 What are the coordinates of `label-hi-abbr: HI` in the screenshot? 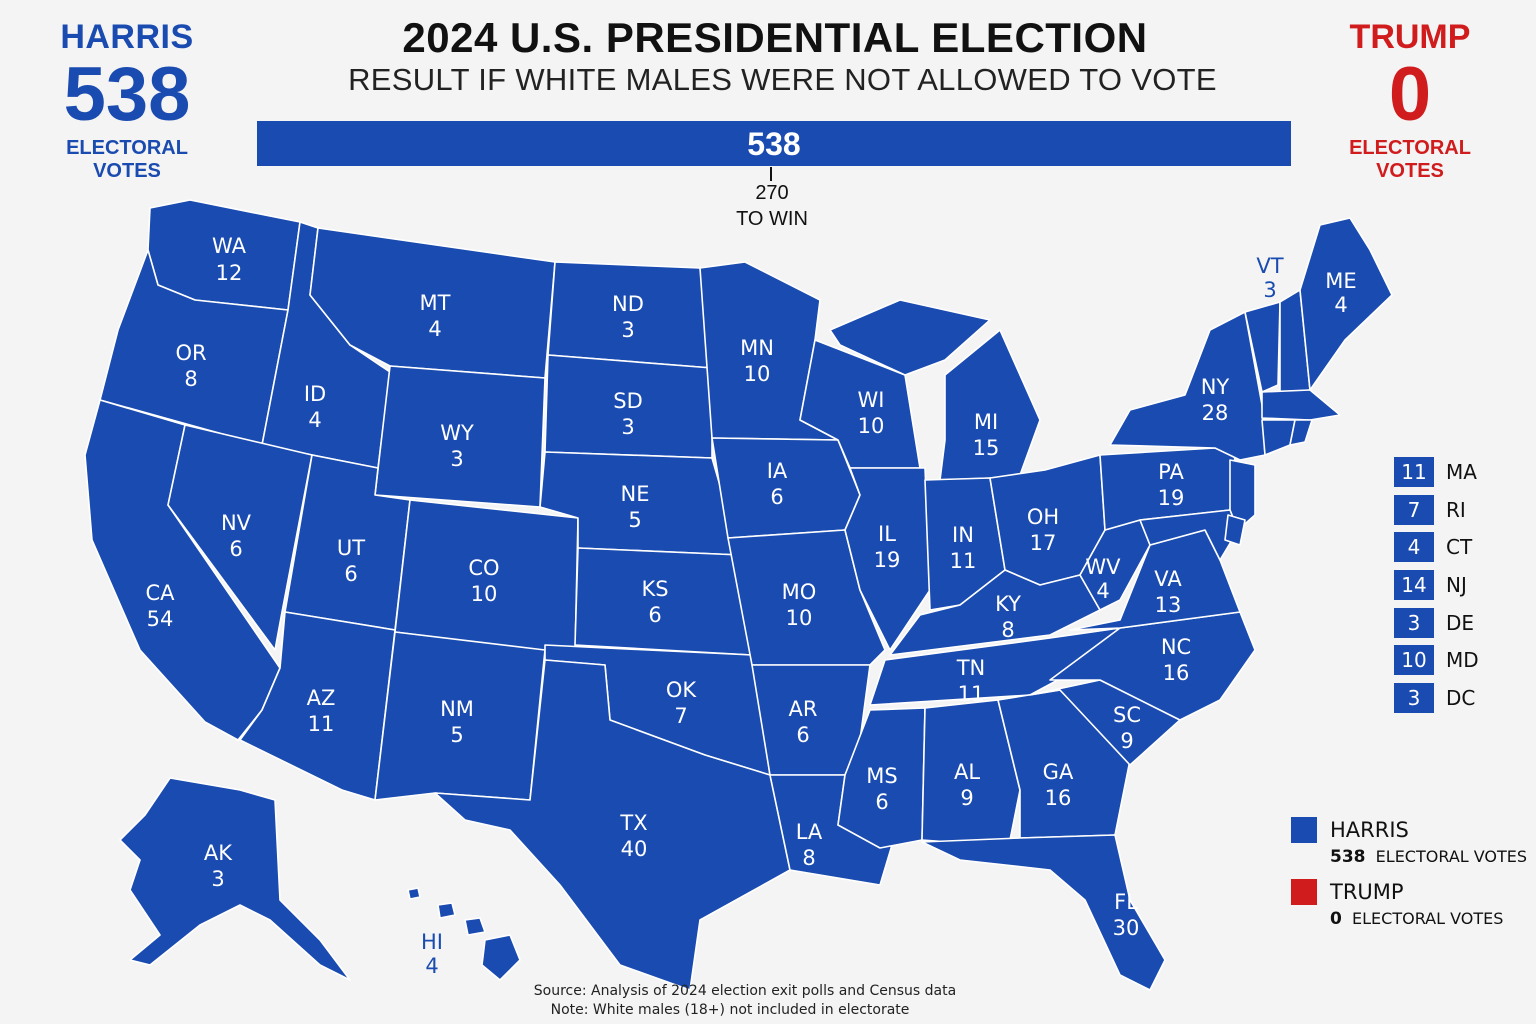 It's located at (432, 942).